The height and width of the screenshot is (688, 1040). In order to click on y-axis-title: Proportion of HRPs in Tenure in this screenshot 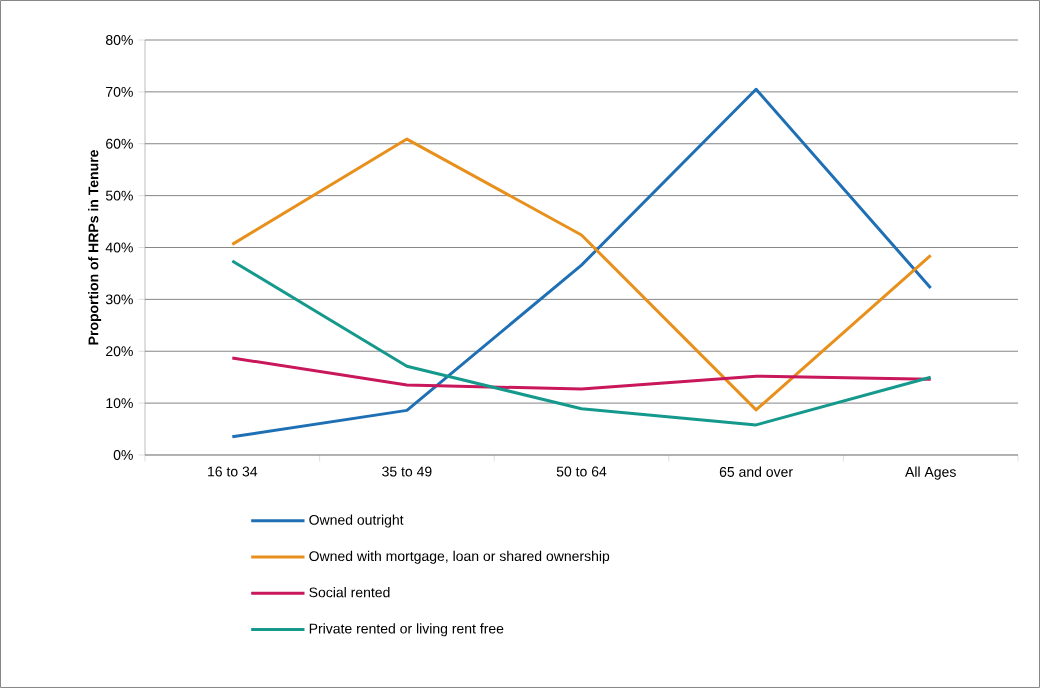, I will do `click(95, 247)`.